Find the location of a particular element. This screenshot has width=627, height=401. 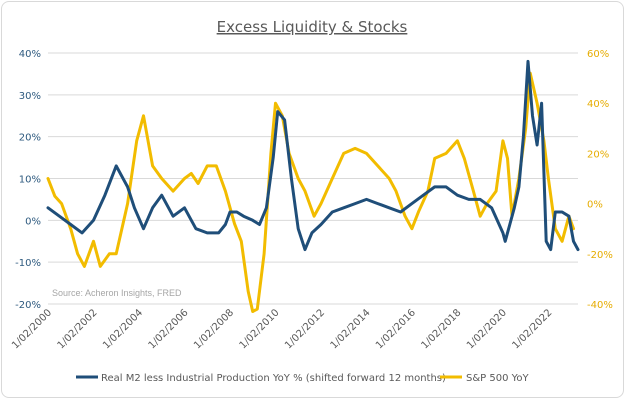

left-tick-label: -10% is located at coordinates (28, 263).